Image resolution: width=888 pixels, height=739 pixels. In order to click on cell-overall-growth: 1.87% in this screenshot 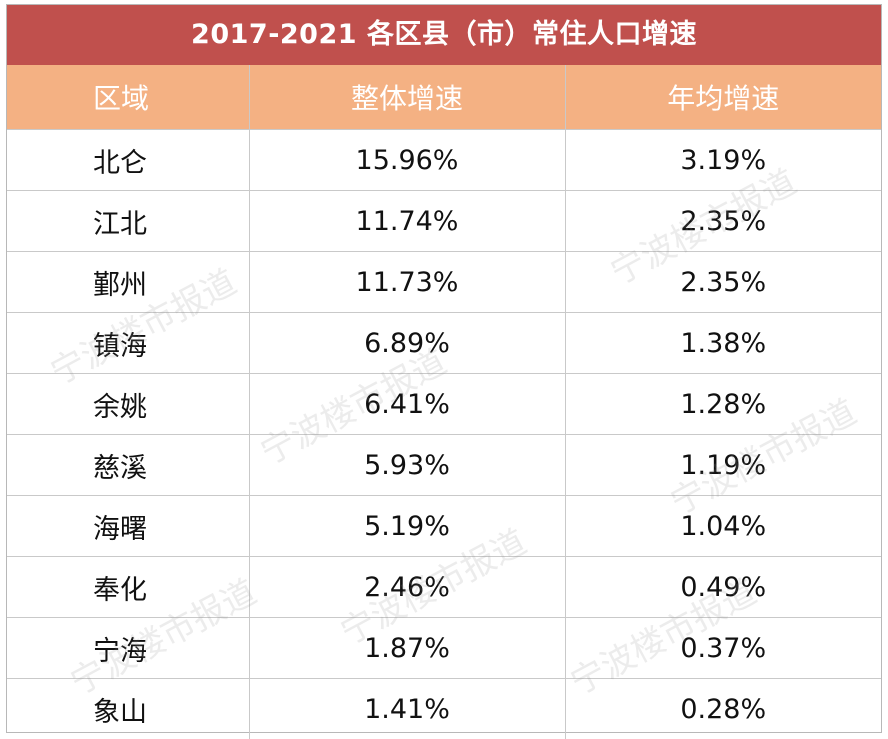, I will do `click(407, 648)`.